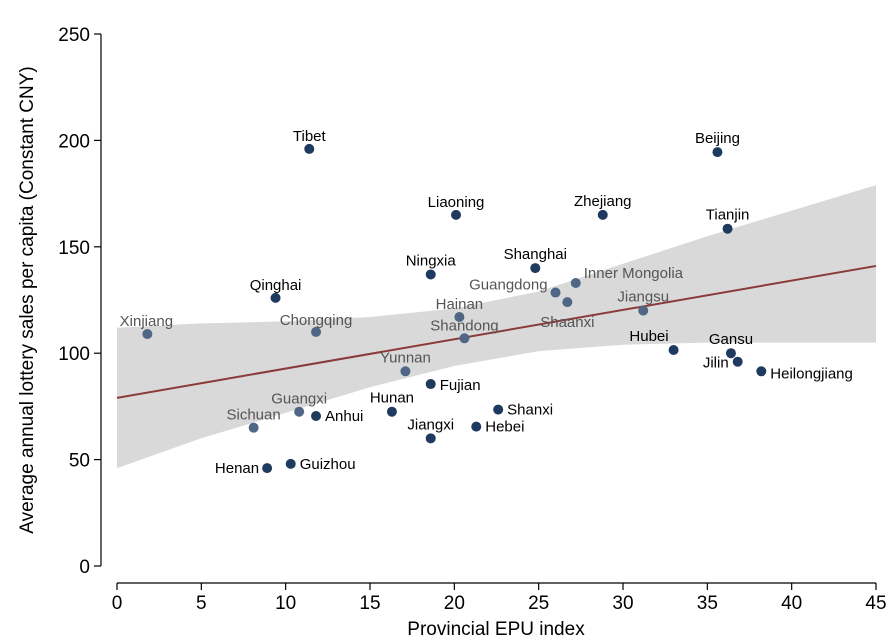 Image resolution: width=891 pixels, height=639 pixels. I want to click on label-heilongjiang: Heilongjiang, so click(811, 373).